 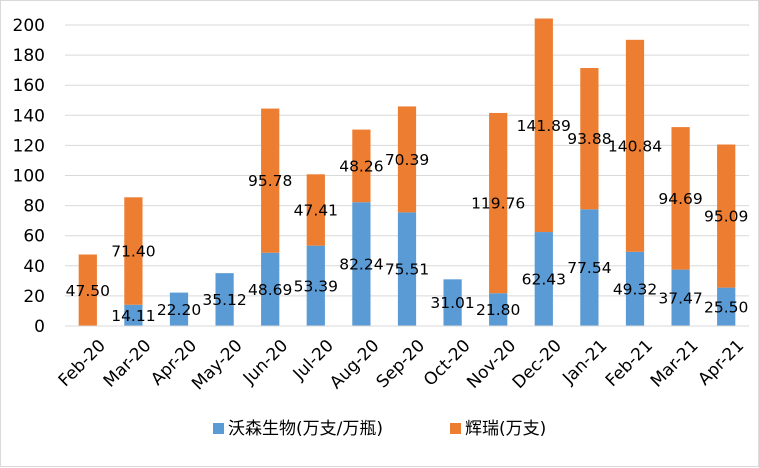 What do you see at coordinates (29, 116) in the screenshot?
I see `y-tick-label: 140` at bounding box center [29, 116].